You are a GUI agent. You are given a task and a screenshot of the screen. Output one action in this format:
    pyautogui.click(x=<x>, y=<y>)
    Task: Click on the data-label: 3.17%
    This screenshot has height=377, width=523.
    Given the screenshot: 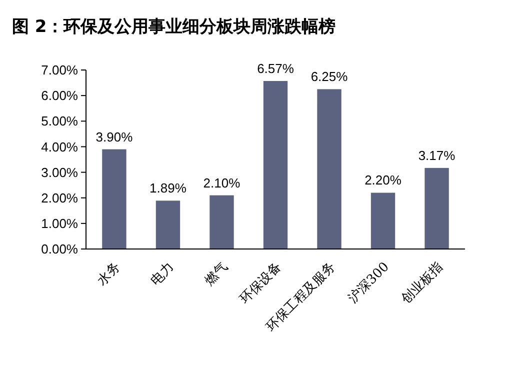 What is the action you would take?
    pyautogui.click(x=437, y=155)
    